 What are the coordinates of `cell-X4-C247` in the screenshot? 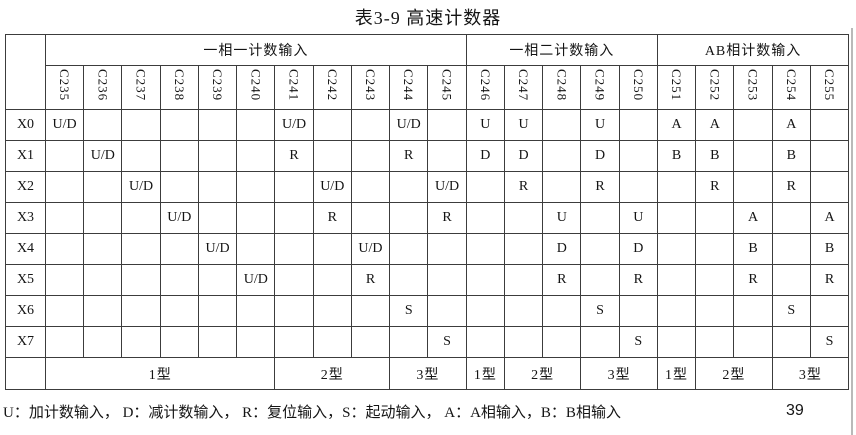 It's located at (523, 249).